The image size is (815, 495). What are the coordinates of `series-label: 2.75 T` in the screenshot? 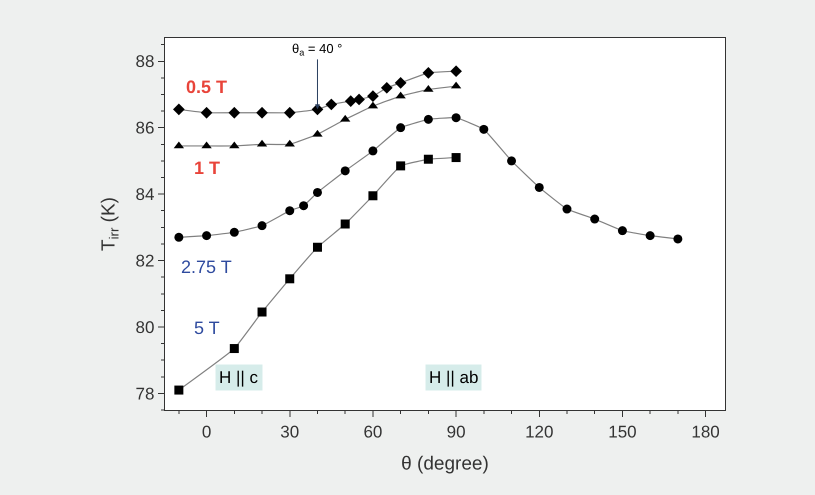 It's located at (206, 267).